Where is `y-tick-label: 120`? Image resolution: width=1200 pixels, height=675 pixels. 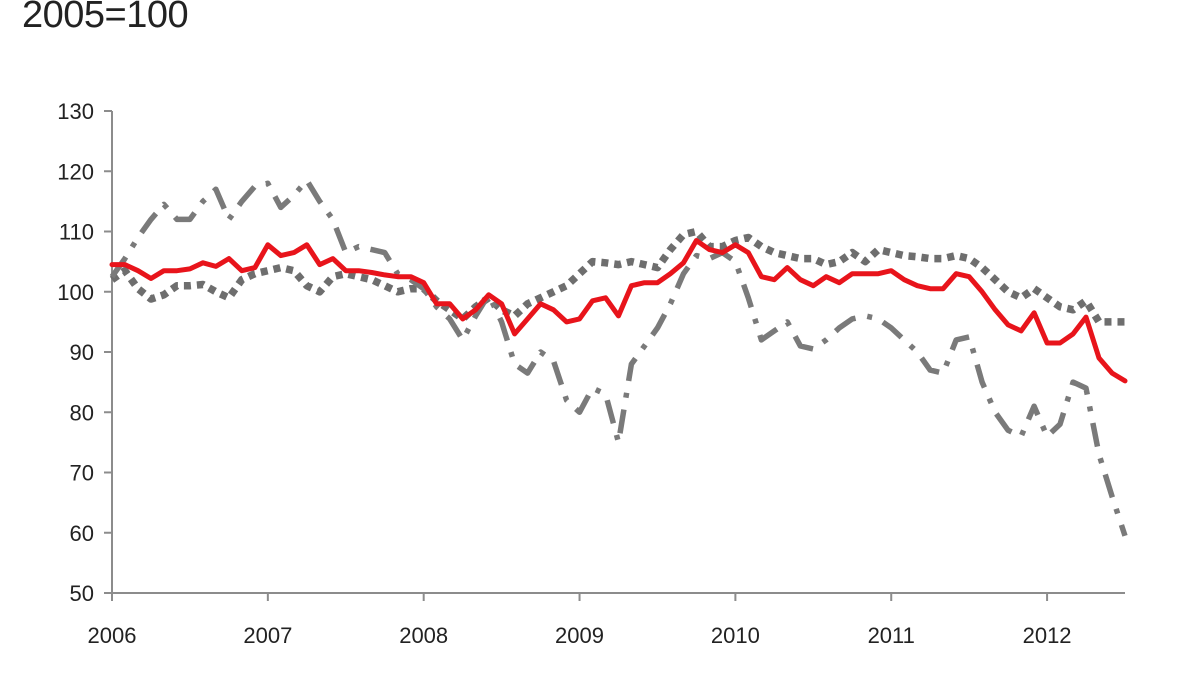
y-tick-label: 120 is located at coordinates (75, 171).